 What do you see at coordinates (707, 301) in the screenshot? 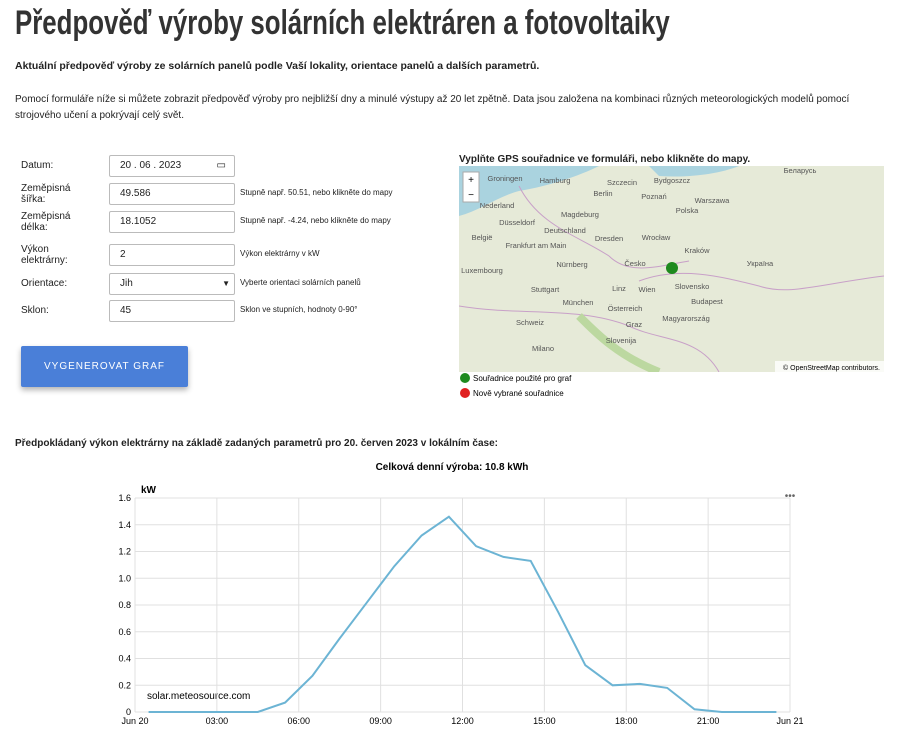
I see `map-label: Budapest` at bounding box center [707, 301].